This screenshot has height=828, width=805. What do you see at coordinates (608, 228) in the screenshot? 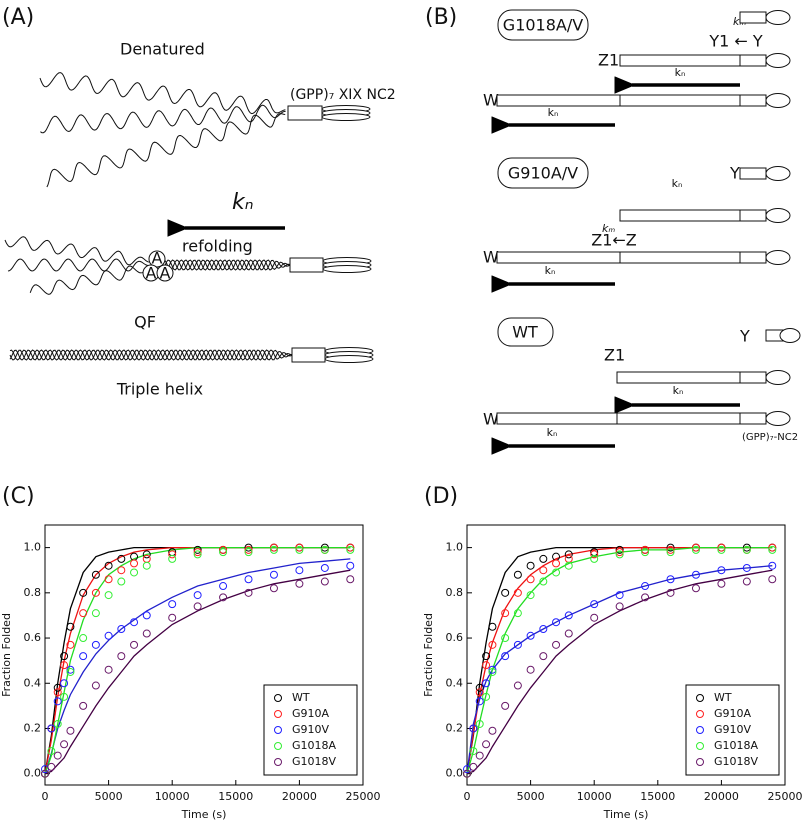
I see `rate-label: kₘ` at bounding box center [608, 228].